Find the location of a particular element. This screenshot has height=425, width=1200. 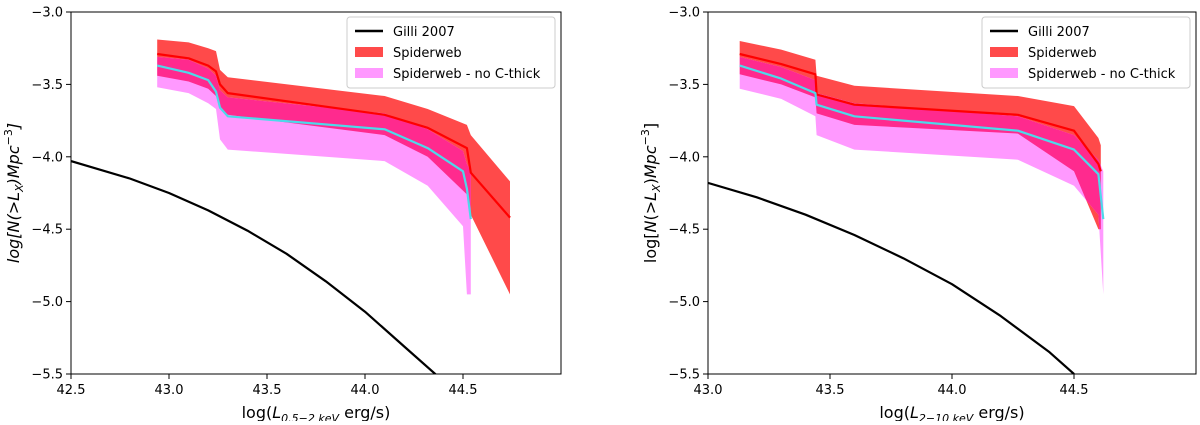

overlap-group is located at coordinates (920, 143).